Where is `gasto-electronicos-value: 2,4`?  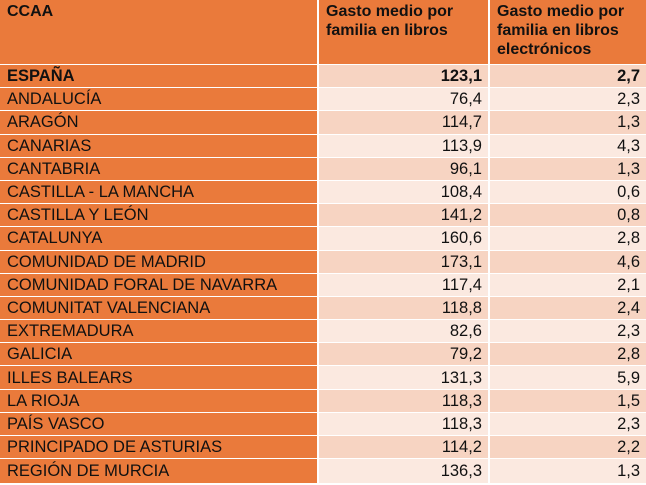
gasto-electronicos-value: 2,4 is located at coordinates (567, 308).